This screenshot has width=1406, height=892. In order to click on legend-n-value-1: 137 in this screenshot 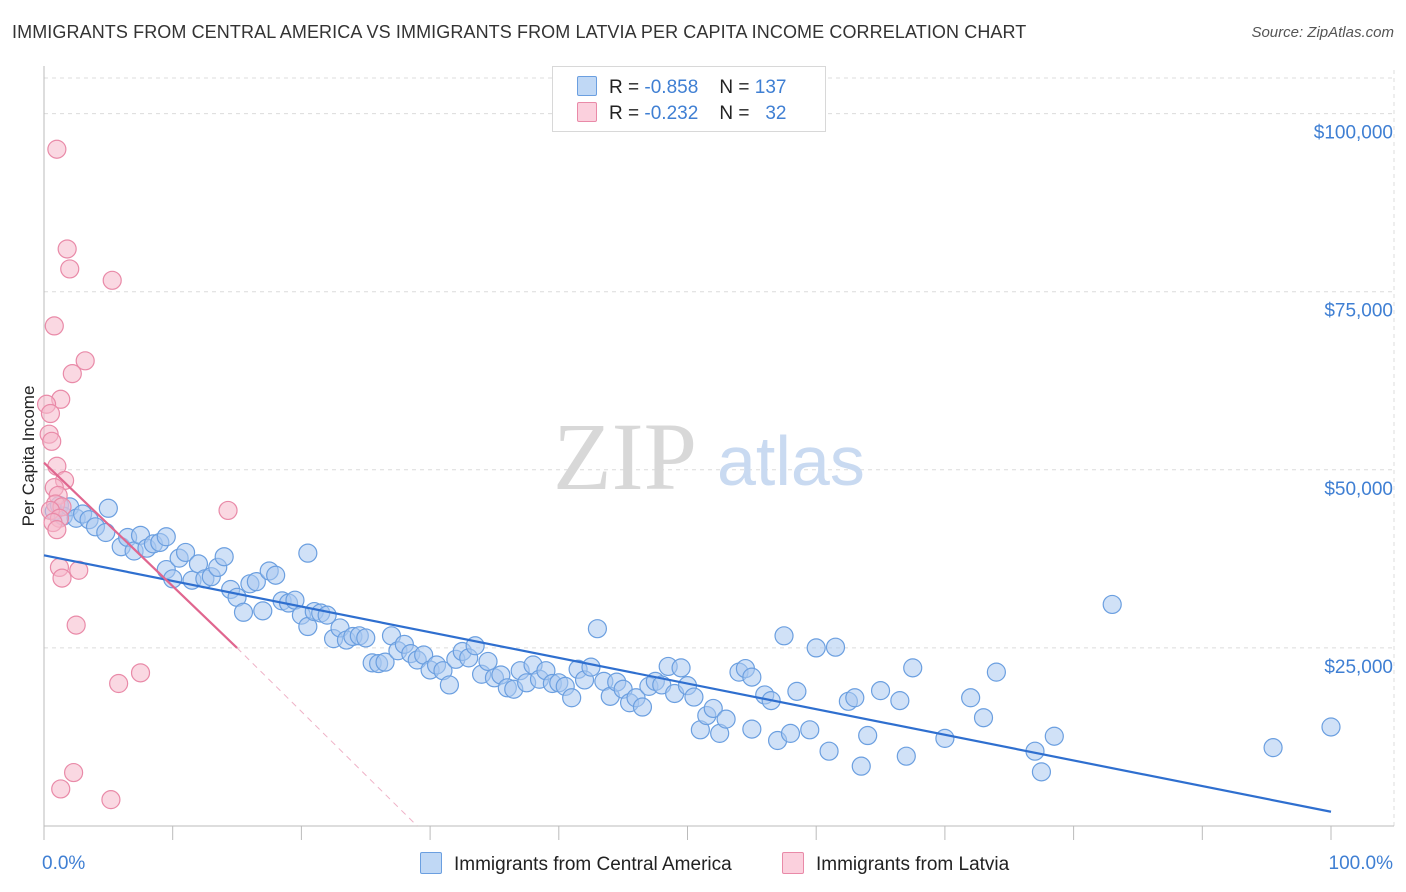, I will do `click(770, 87)`.